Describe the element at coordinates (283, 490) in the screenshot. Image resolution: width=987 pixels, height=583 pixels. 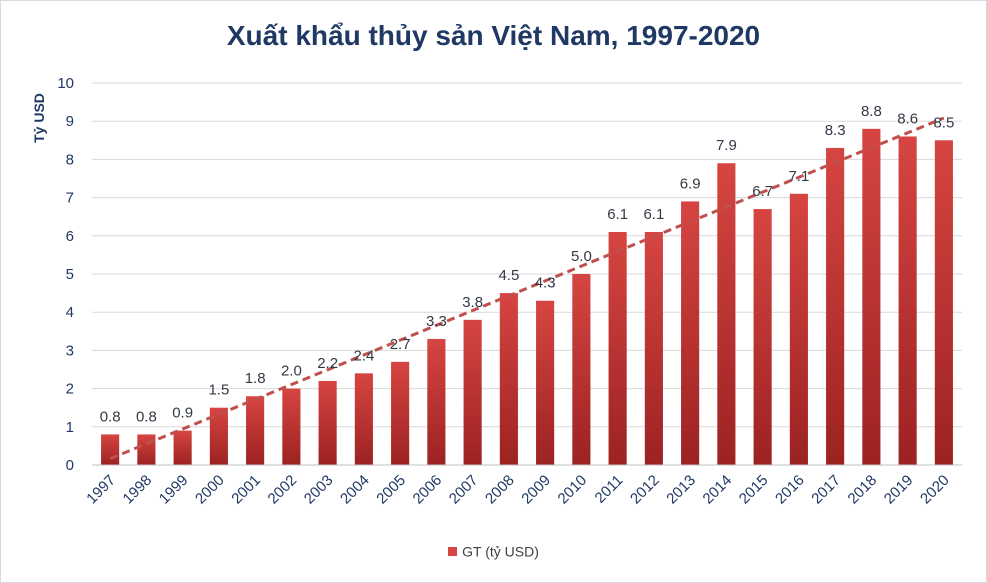
I see `x-tick-label: 2002` at that location.